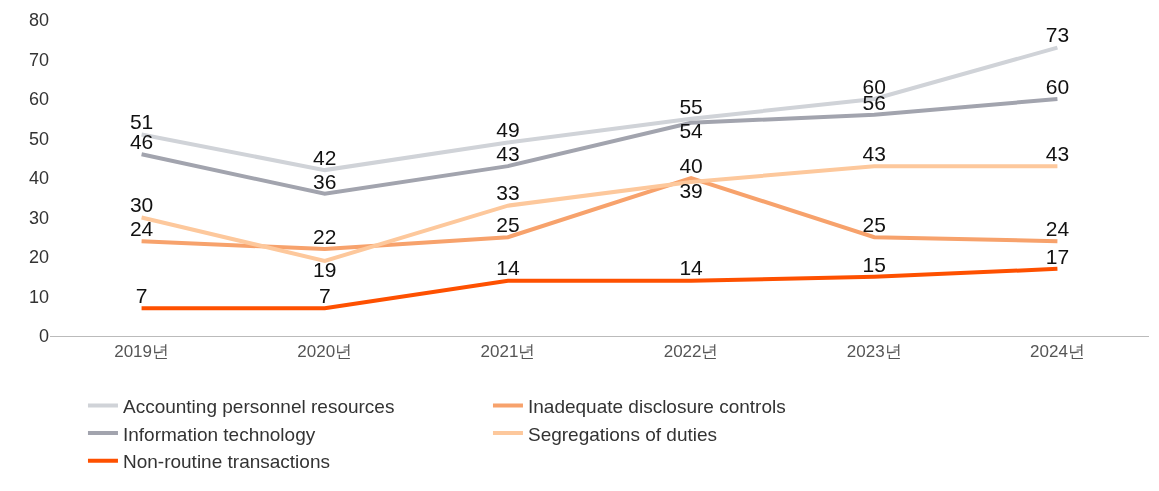  Describe the element at coordinates (691, 106) in the screenshot. I see `data-label: 55` at that location.